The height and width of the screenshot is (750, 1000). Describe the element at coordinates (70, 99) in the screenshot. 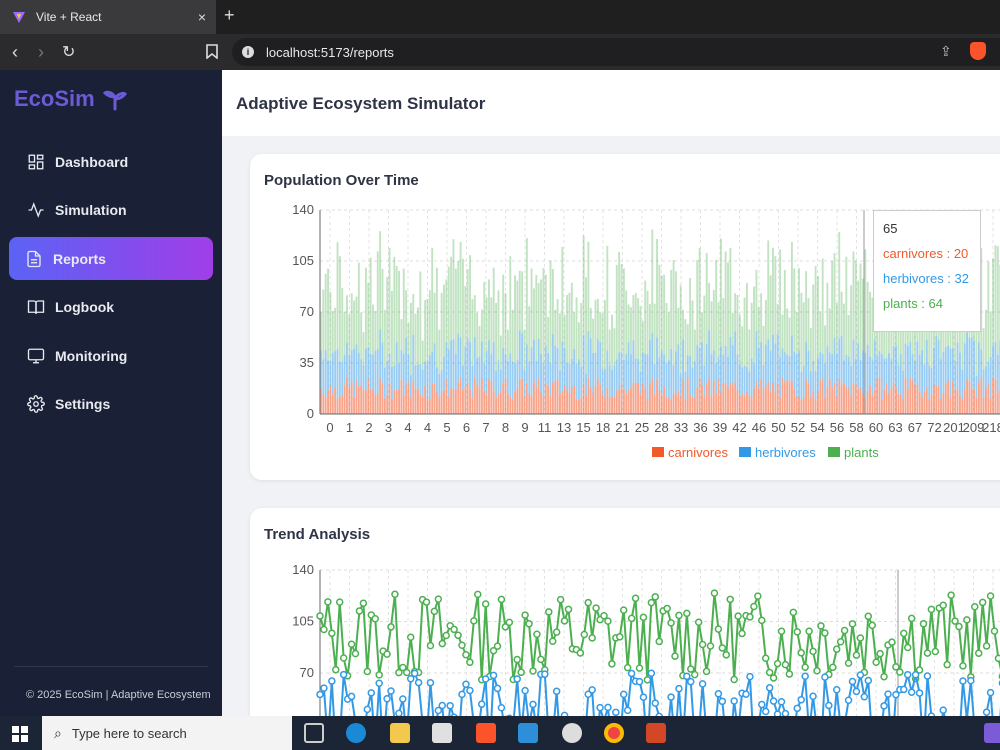

I see `app-logo: EcoSim` at that location.